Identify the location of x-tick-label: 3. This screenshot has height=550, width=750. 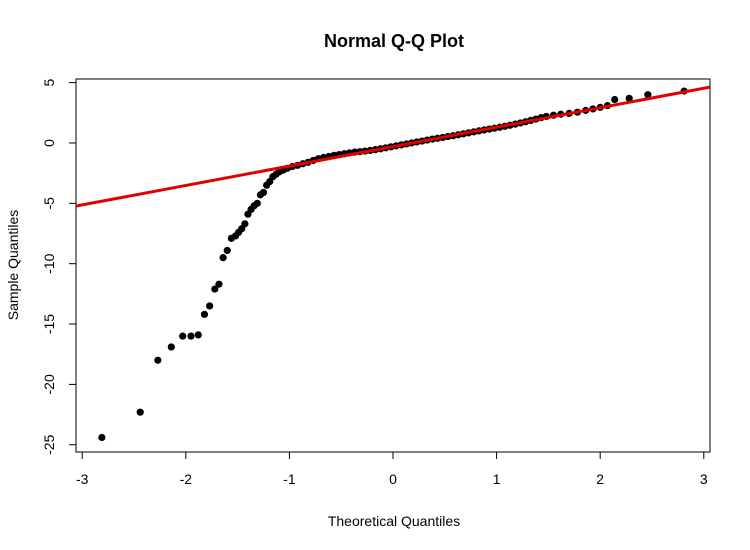
(704, 479).